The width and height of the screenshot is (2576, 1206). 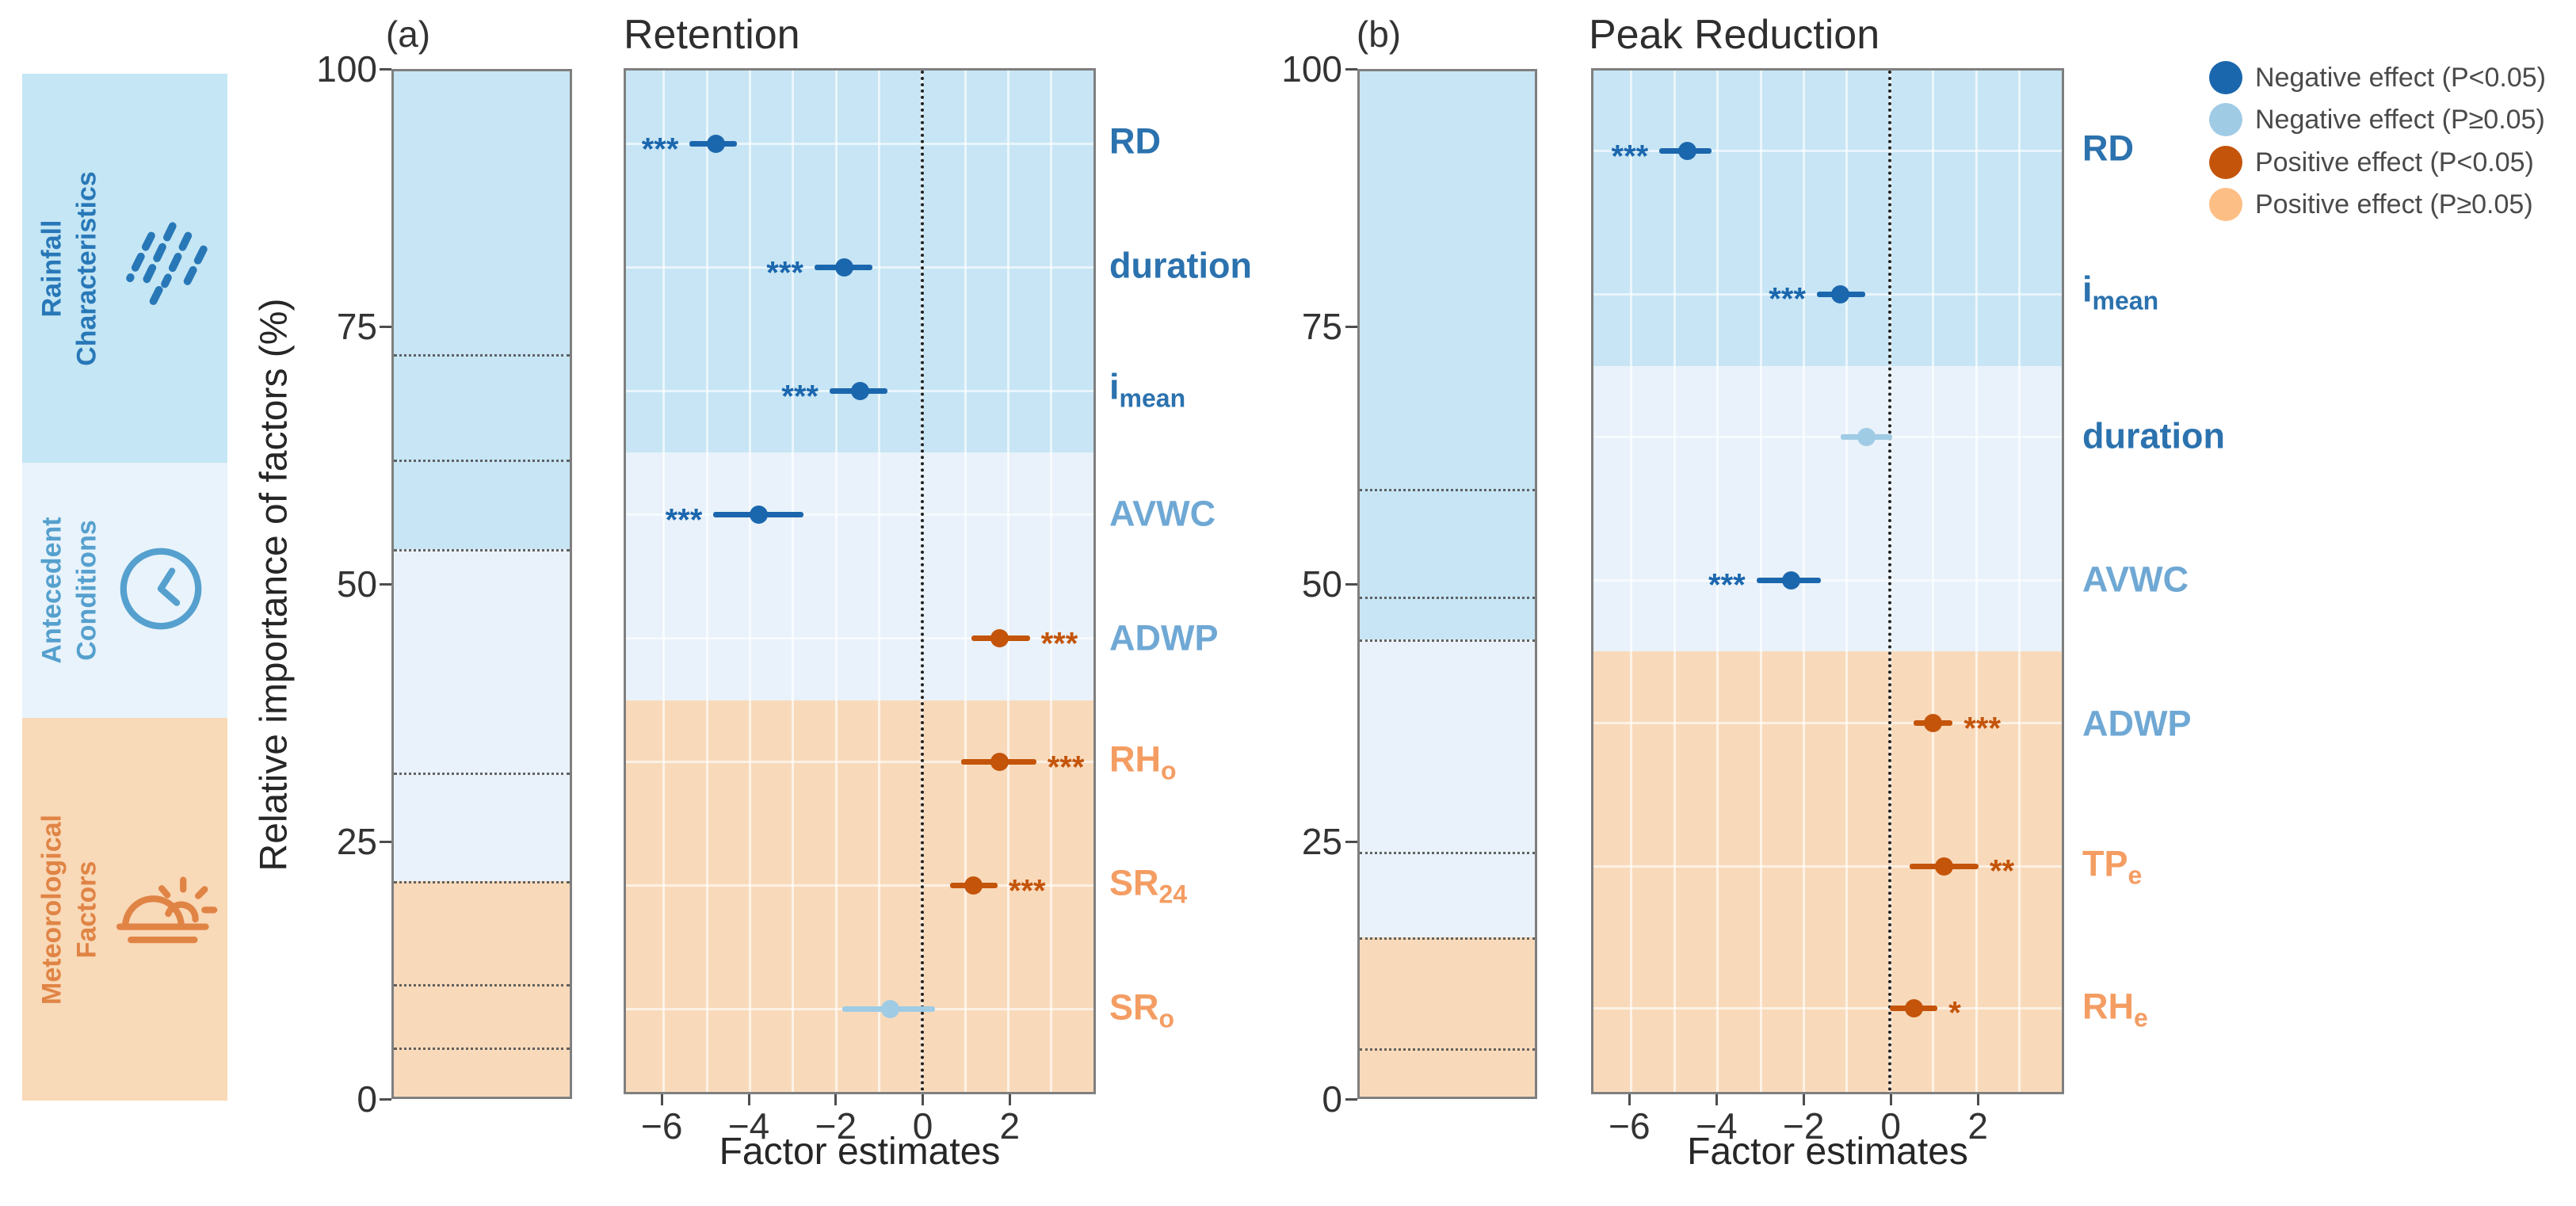 What do you see at coordinates (1827, 218) in the screenshot?
I see `band-rainfall` at bounding box center [1827, 218].